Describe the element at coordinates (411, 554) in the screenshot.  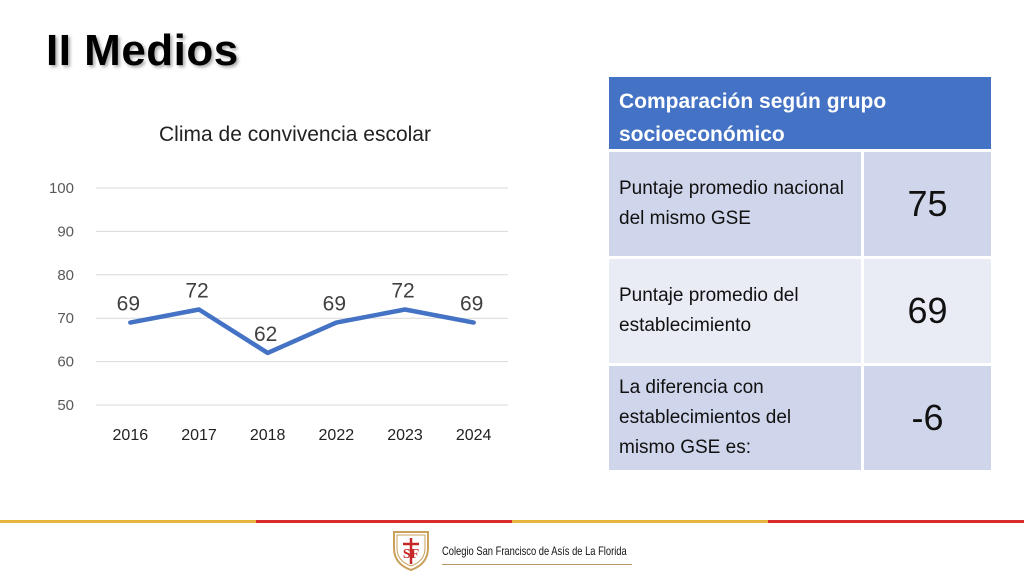
I see `svg-text: SF` at that location.